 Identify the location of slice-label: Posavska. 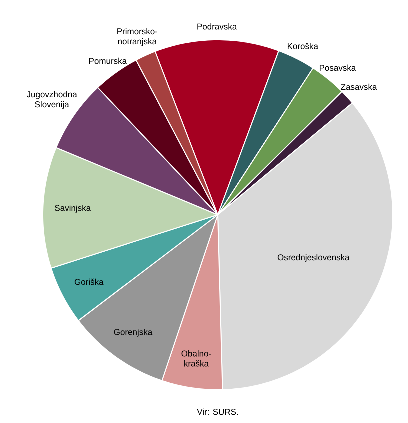
(338, 68).